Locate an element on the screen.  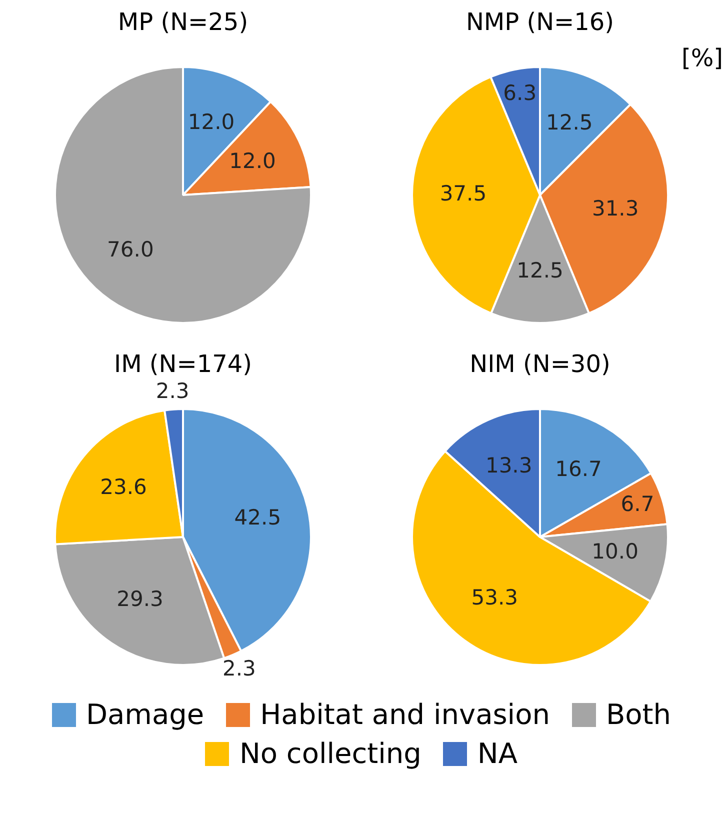
chart-title: NMP (N=16) is located at coordinates (540, 23).